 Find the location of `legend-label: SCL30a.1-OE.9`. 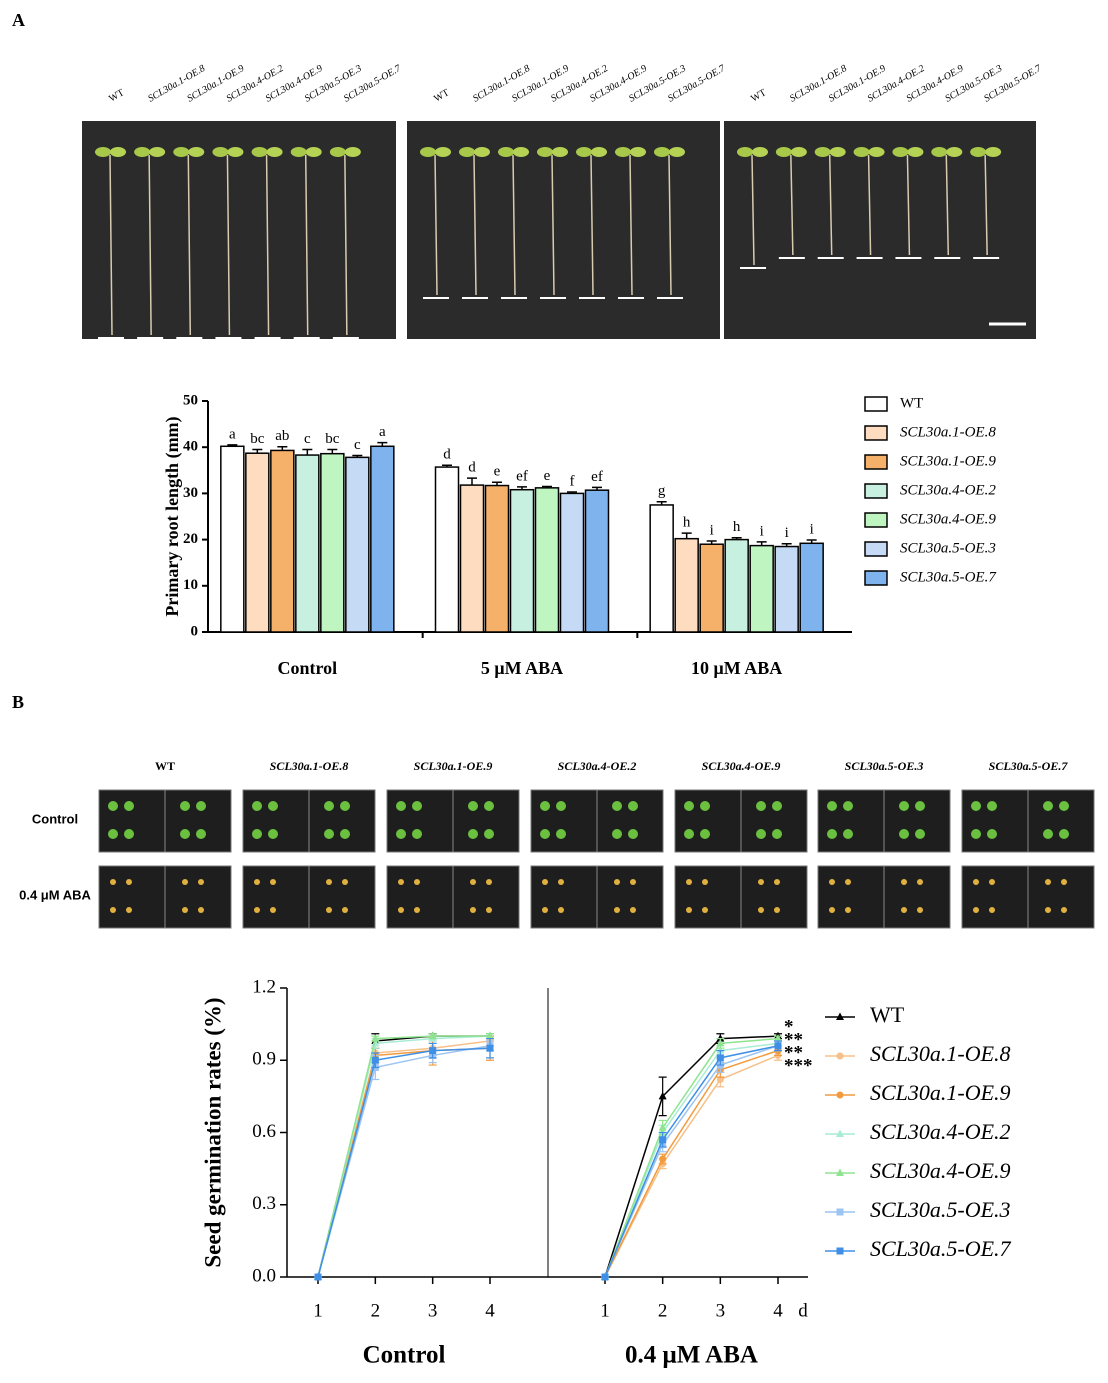

legend-label: SCL30a.1-OE.9 is located at coordinates (940, 1092).